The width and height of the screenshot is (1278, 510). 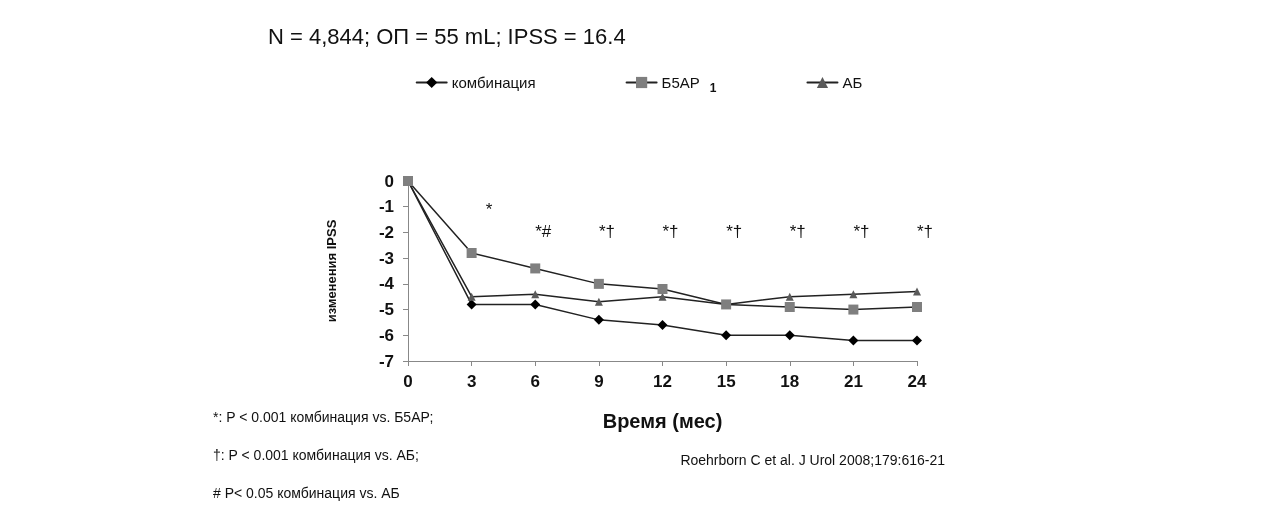 What do you see at coordinates (389, 181) in the screenshot?
I see `y-tick-label: 0` at bounding box center [389, 181].